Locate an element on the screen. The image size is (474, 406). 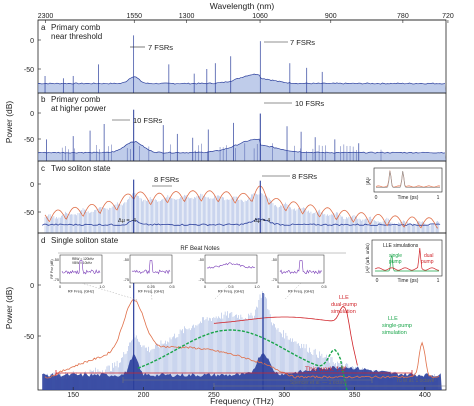
rf-inset-3-xtick: 0.5 is located at coordinates (230, 287).